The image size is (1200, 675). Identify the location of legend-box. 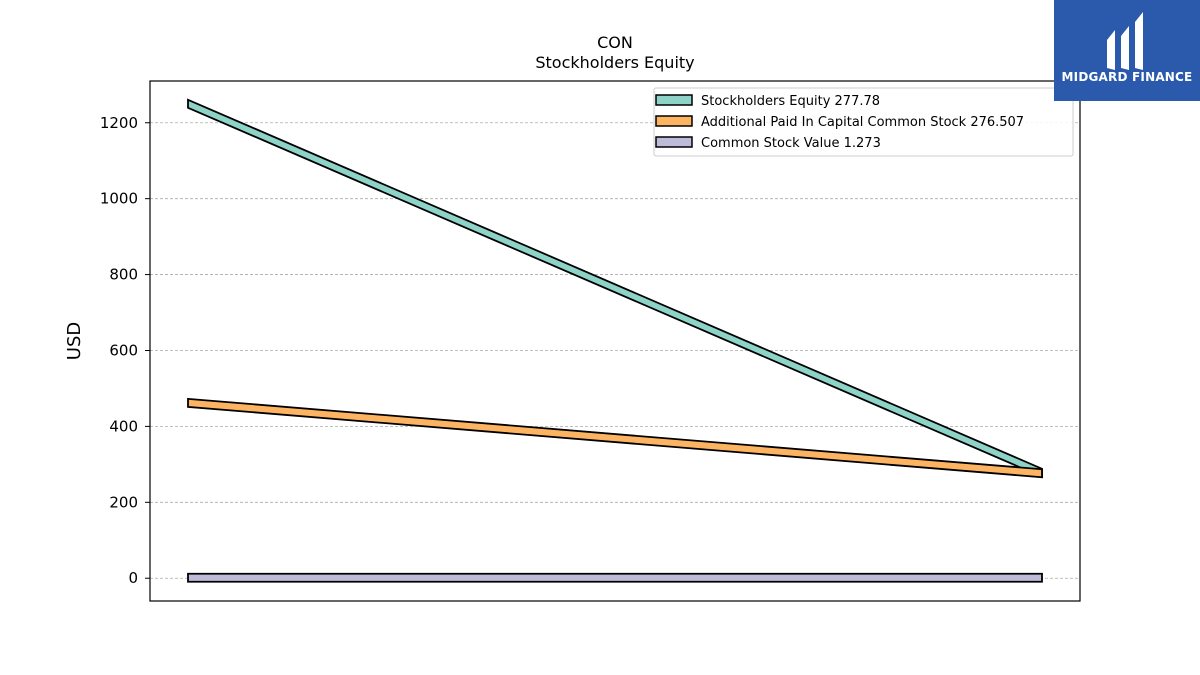
(863, 122).